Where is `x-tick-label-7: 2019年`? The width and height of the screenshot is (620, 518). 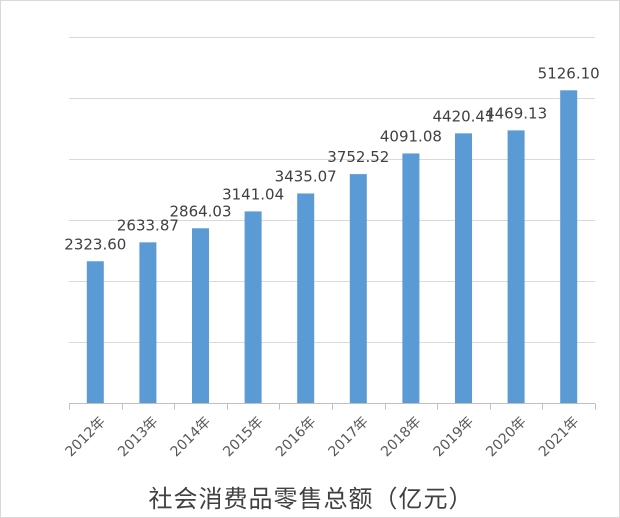
x-tick-label-7: 2019年 is located at coordinates (454, 437).